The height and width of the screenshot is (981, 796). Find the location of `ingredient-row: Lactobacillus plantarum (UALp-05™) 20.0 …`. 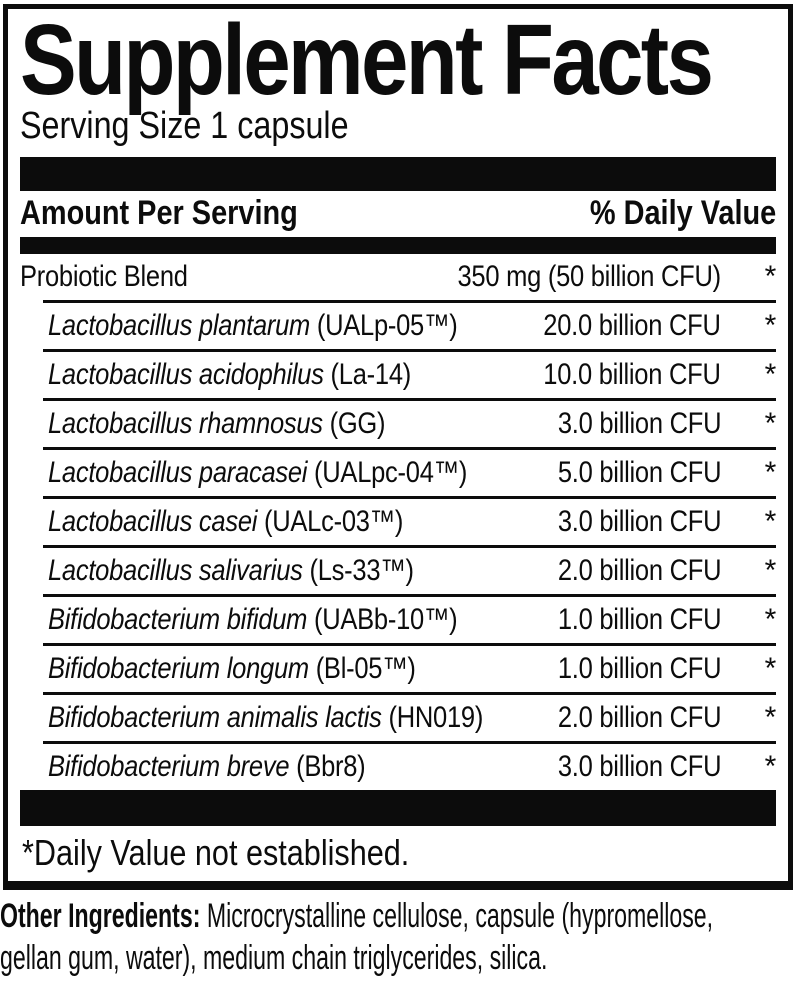

ingredient-row: Lactobacillus plantarum (UALp-05™) 20.0 … is located at coordinates (398, 326).